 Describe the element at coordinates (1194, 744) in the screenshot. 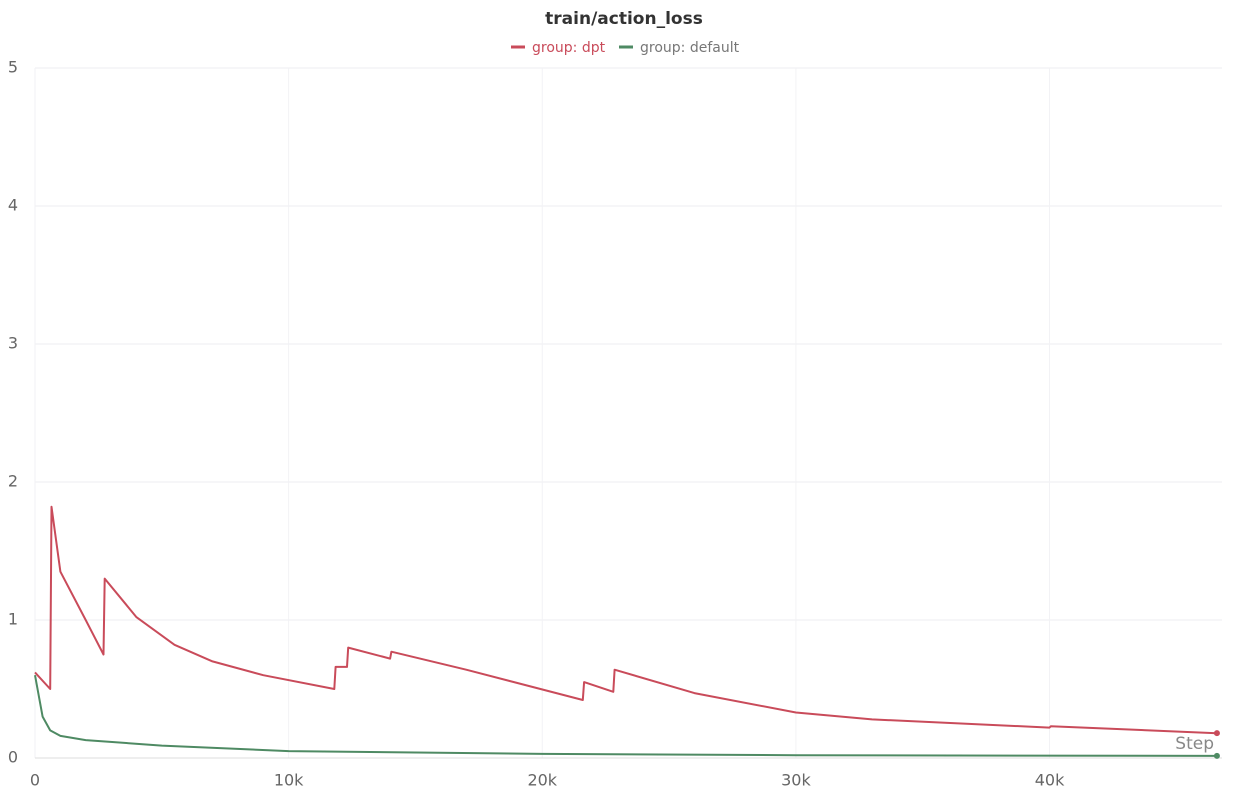

I see `x-axis-label: Step` at that location.